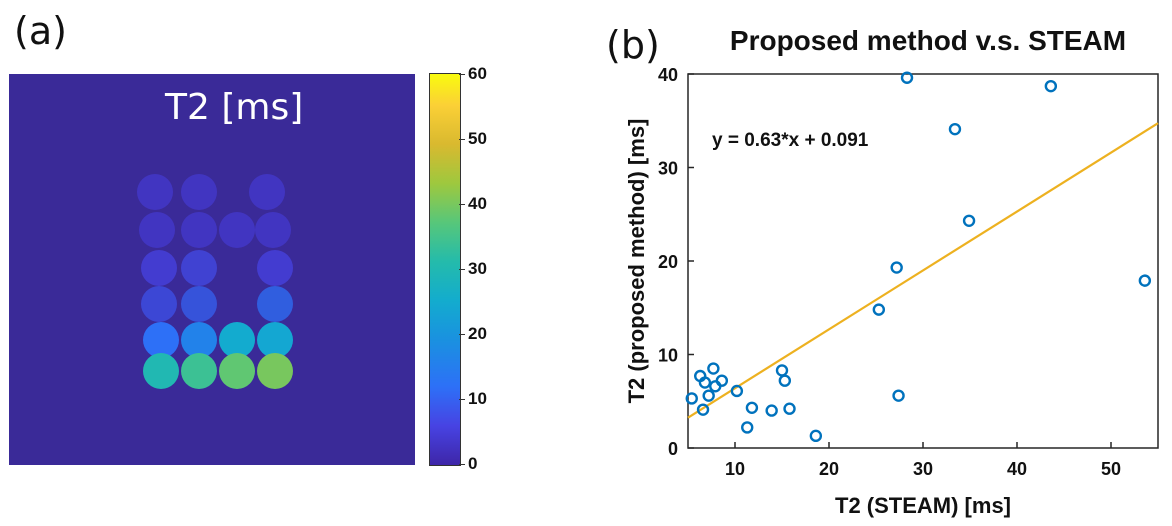  I want to click on t2-map-title: T2 [ms], so click(234, 107).